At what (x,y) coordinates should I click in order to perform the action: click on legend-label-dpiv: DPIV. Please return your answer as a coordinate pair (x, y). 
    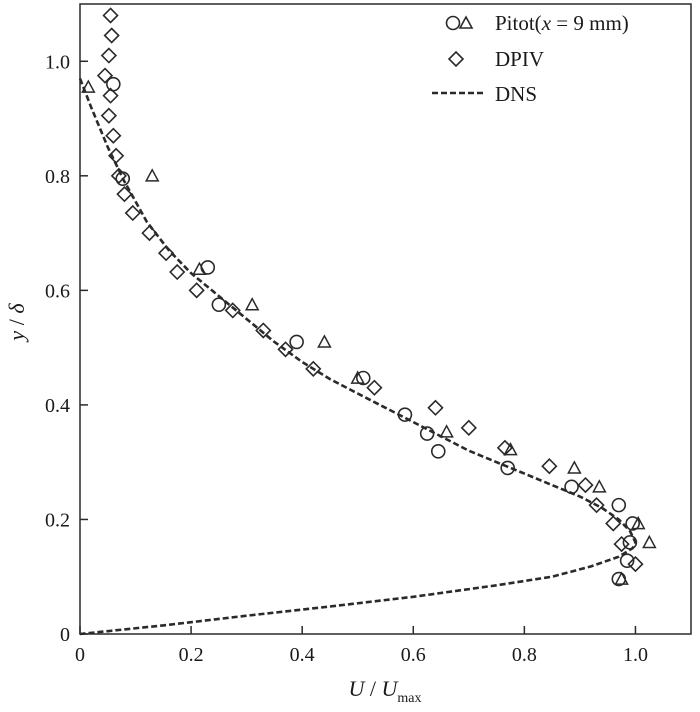
    Looking at the image, I should click on (519, 59).